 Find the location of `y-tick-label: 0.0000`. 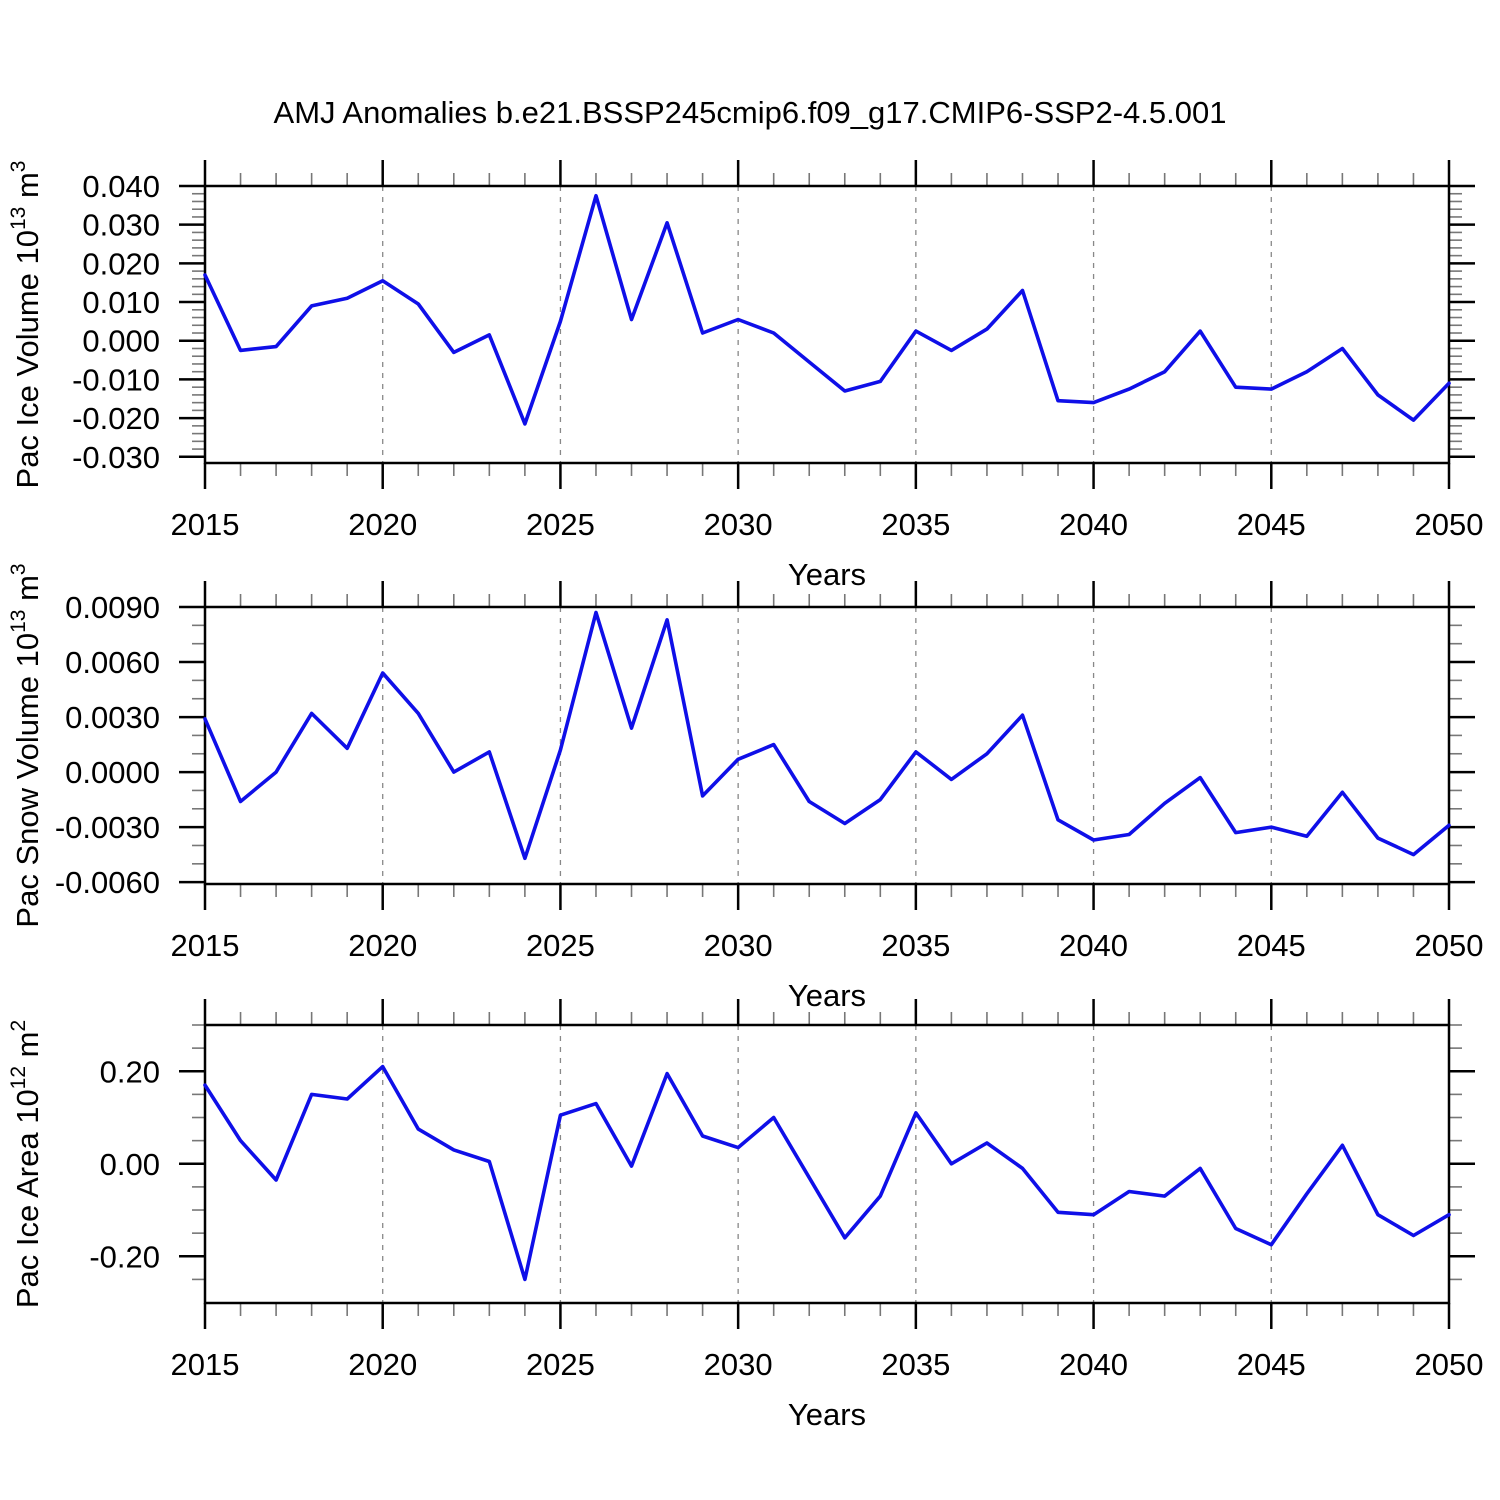

y-tick-label: 0.0000 is located at coordinates (112, 772).